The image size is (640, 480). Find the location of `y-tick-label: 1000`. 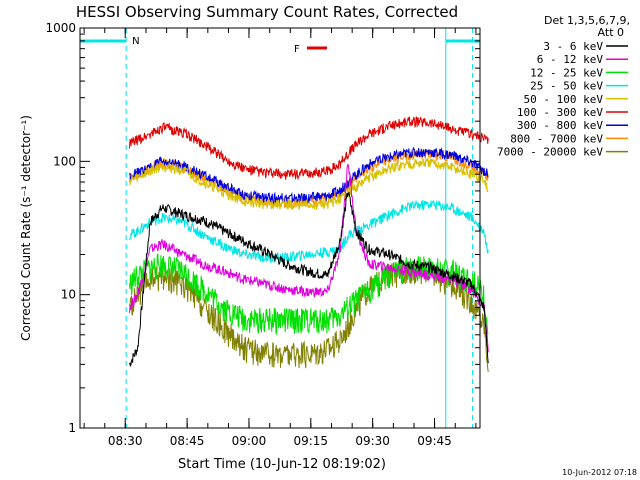

y-tick-label: 1000 is located at coordinates (60, 28).